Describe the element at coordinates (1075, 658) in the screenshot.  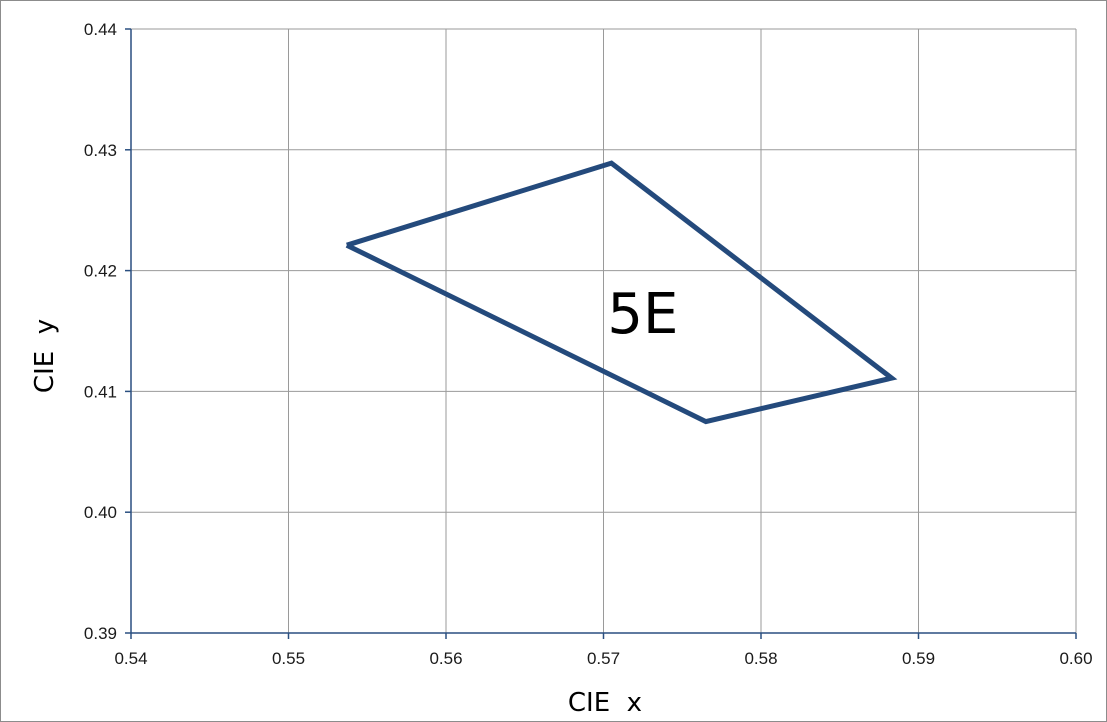
I see `x-tick-label: 0.60` at that location.